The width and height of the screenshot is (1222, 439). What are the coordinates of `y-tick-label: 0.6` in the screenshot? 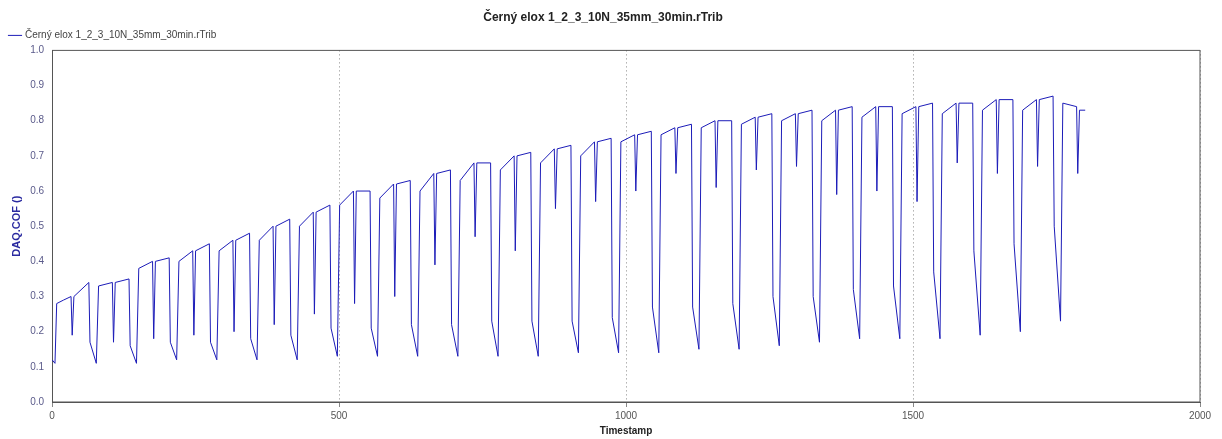 It's located at (37, 190).